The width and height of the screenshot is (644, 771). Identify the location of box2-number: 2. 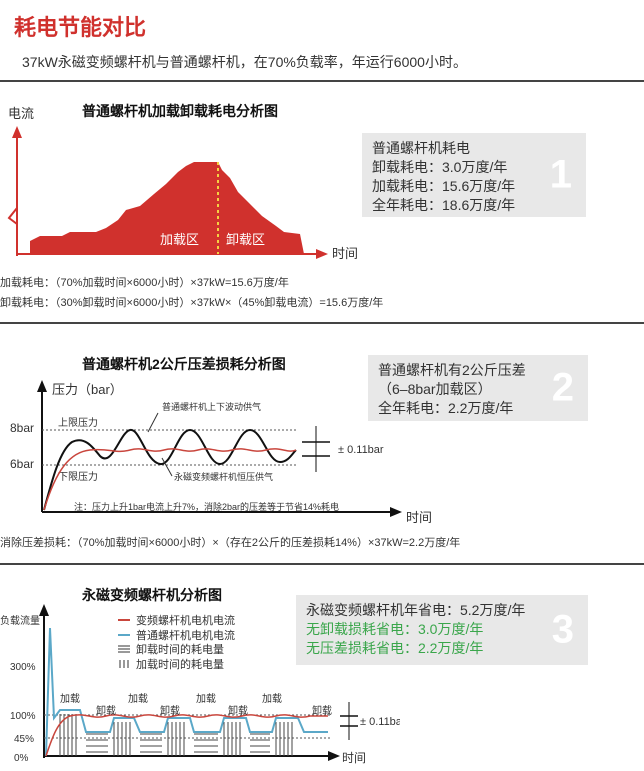
(562, 387).